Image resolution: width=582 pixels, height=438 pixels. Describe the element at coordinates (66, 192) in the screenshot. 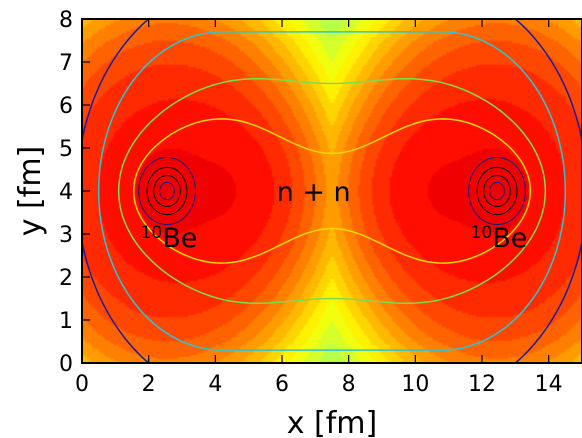

I see `y-tick-label: 4` at that location.